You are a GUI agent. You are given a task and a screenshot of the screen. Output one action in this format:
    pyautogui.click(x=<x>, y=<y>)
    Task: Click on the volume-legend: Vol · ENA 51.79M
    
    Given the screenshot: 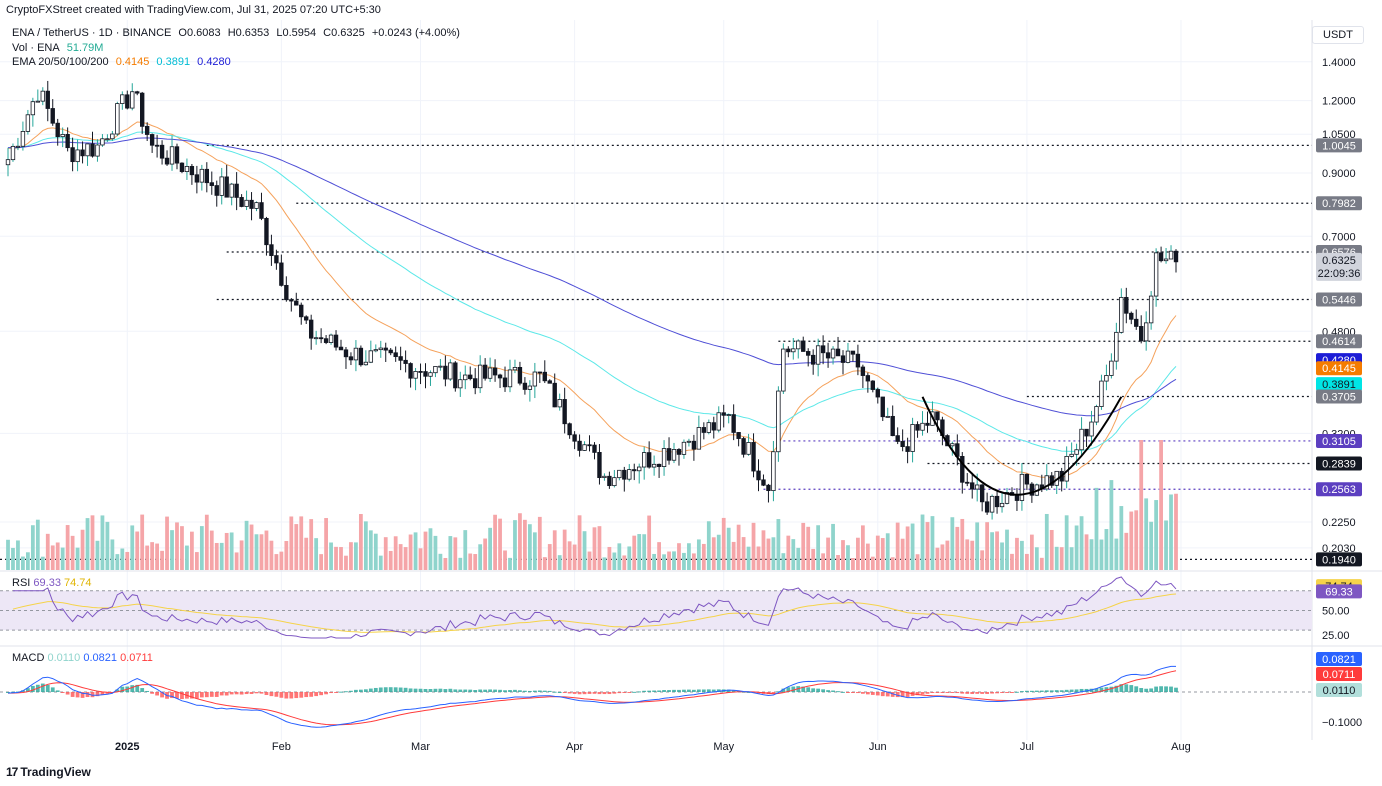 What is the action you would take?
    pyautogui.click(x=59, y=48)
    